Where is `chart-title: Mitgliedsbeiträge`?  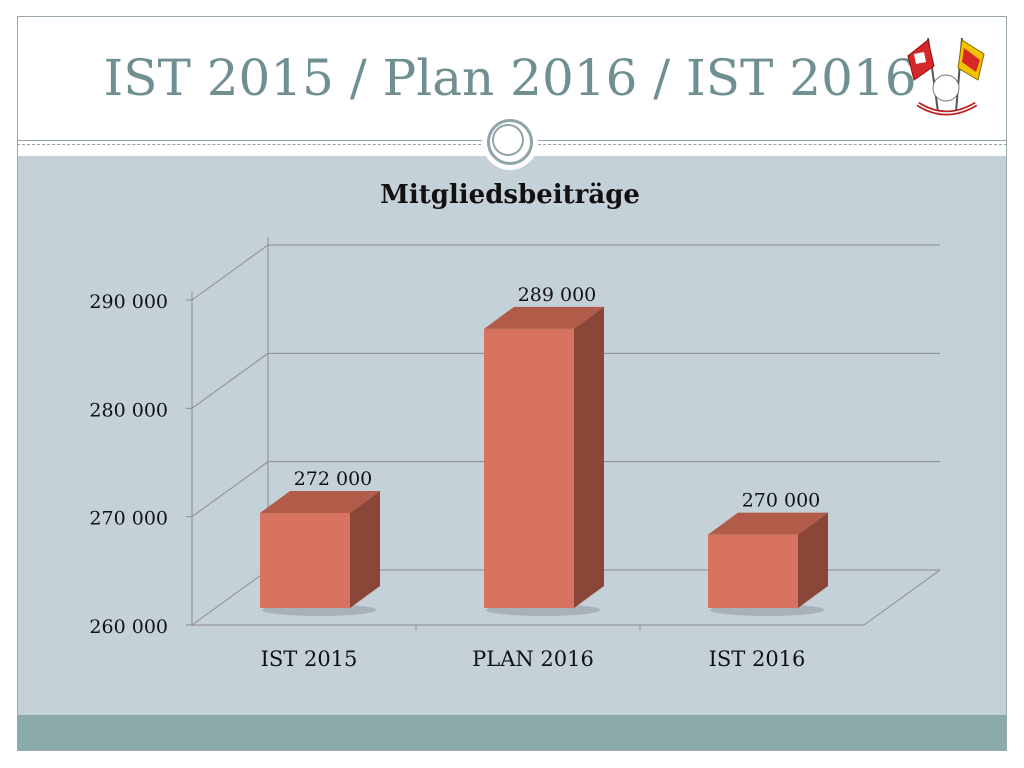 chart-title: Mitgliedsbeiträge is located at coordinates (510, 195).